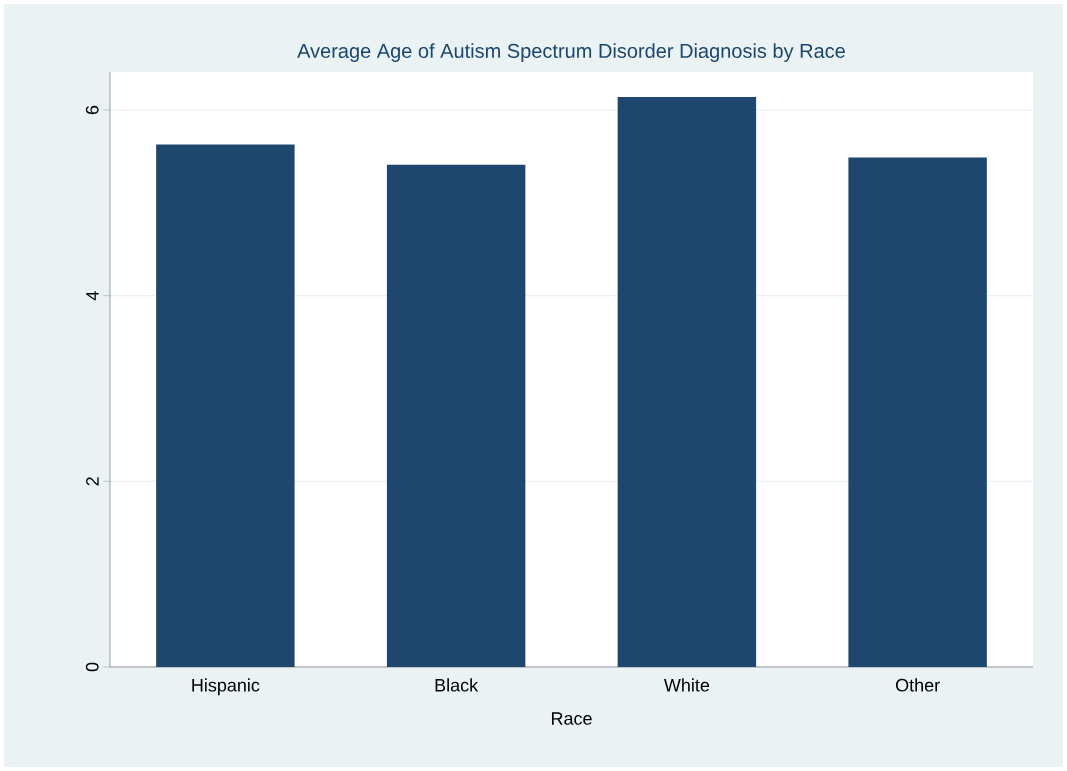  What do you see at coordinates (457, 685) in the screenshot?
I see `x-tick-label: Black` at bounding box center [457, 685].